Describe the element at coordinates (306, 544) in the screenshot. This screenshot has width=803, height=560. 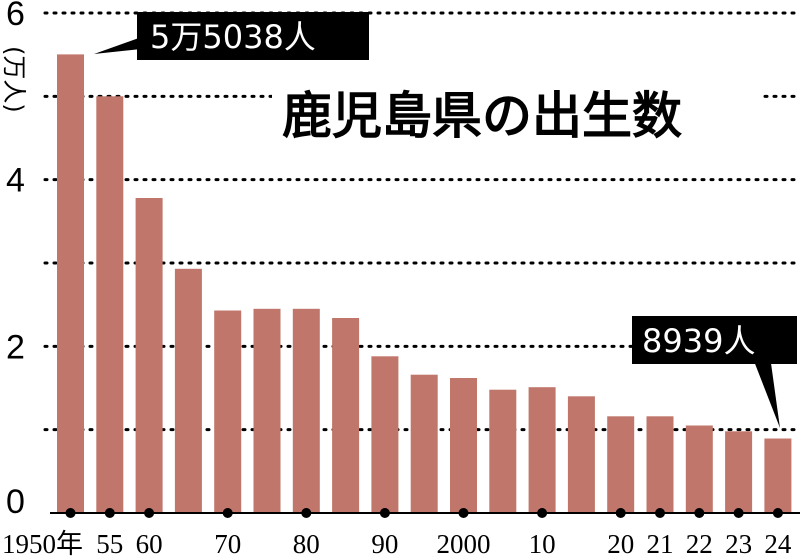
I see `x-tick-label: 80` at that location.